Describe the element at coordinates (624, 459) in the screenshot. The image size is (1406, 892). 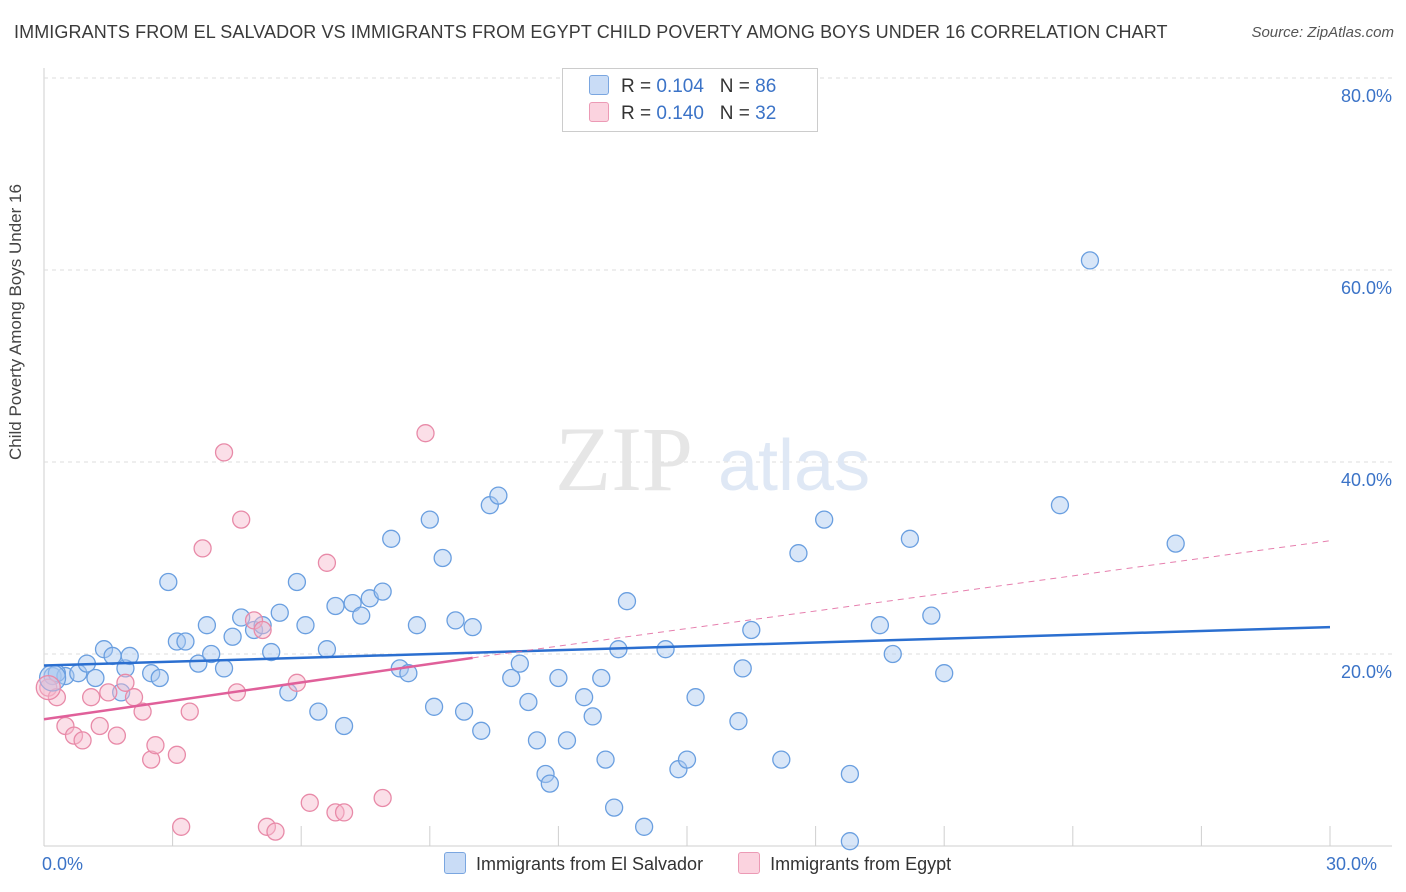
I see `watermark-zip: ZIP` at that location.